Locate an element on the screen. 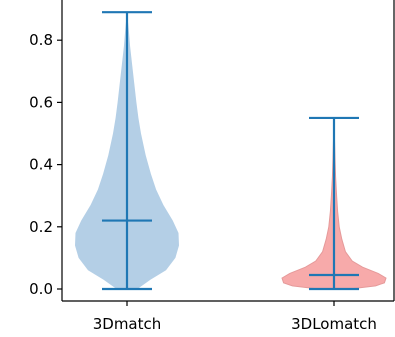  y-tick-label: 0.2 is located at coordinates (41, 227).